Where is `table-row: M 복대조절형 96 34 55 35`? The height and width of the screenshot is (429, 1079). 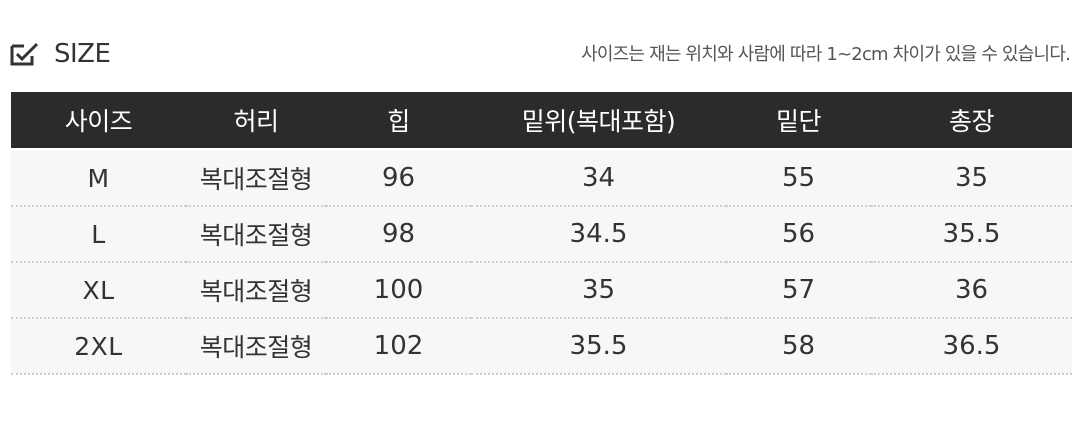
table-row: M 복대조절형 96 34 55 35 is located at coordinates (541, 177).